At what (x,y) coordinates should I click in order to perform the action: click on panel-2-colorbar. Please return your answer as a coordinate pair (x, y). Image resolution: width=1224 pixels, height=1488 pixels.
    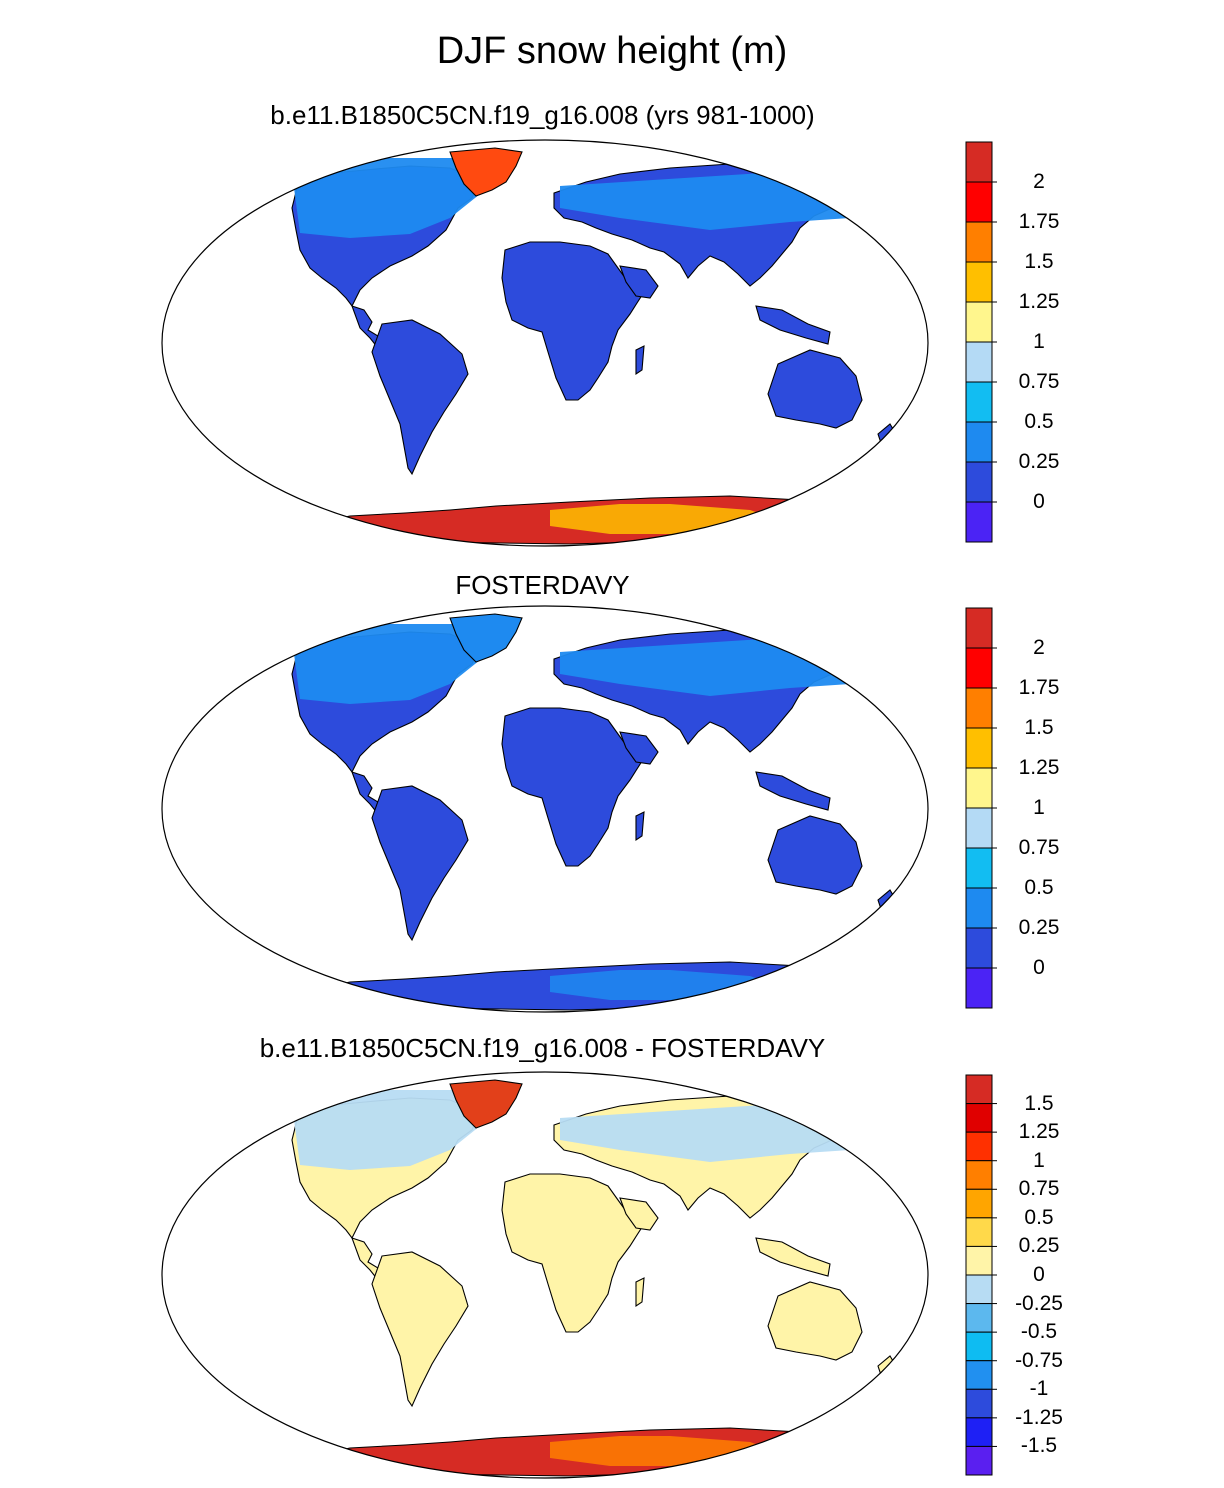
    Looking at the image, I should click on (981, 808).